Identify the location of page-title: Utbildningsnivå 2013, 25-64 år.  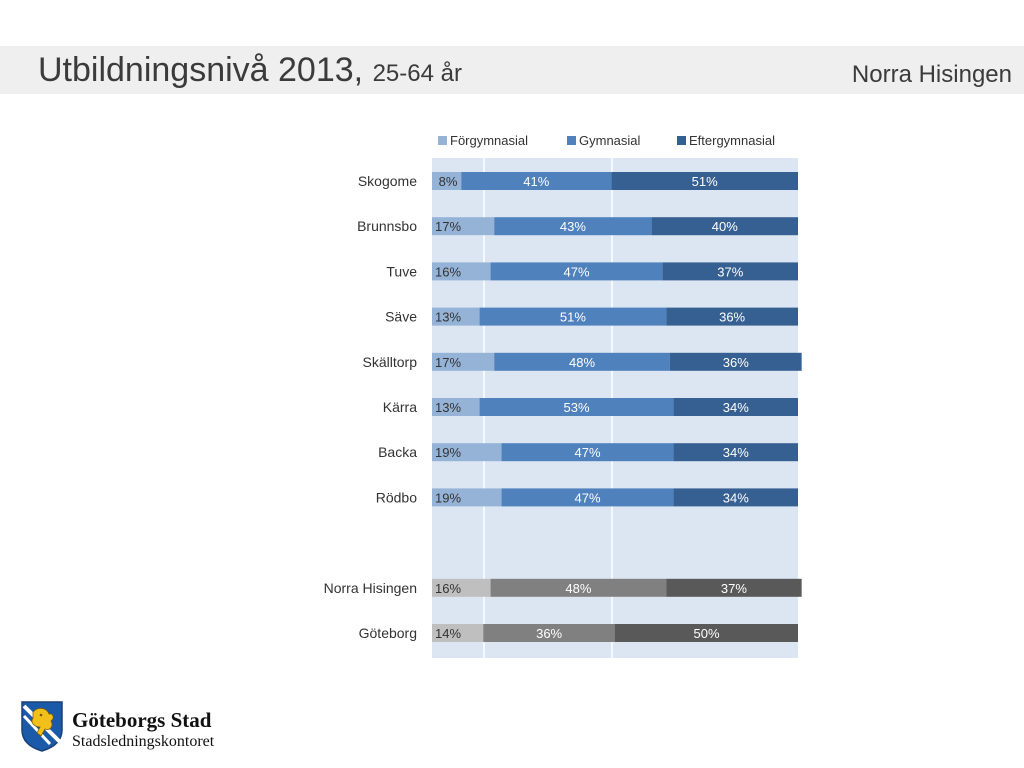
(250, 72).